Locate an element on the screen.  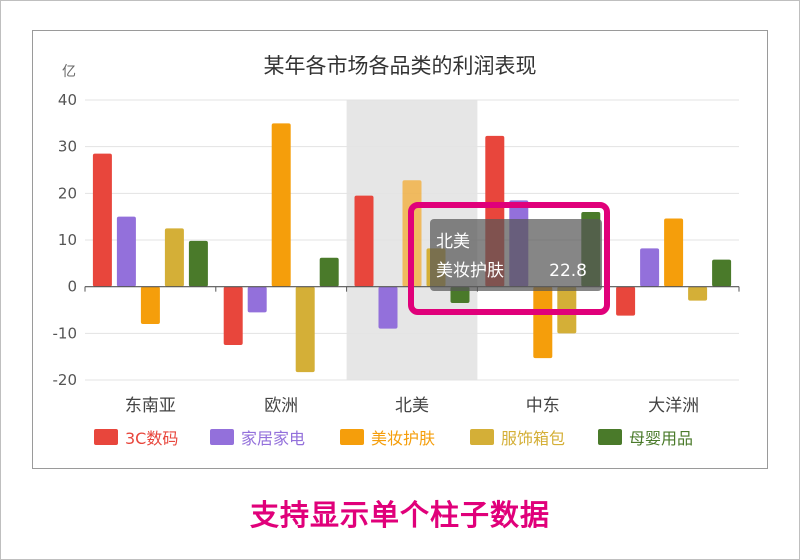
legend-label: 3C数码 is located at coordinates (151, 438).